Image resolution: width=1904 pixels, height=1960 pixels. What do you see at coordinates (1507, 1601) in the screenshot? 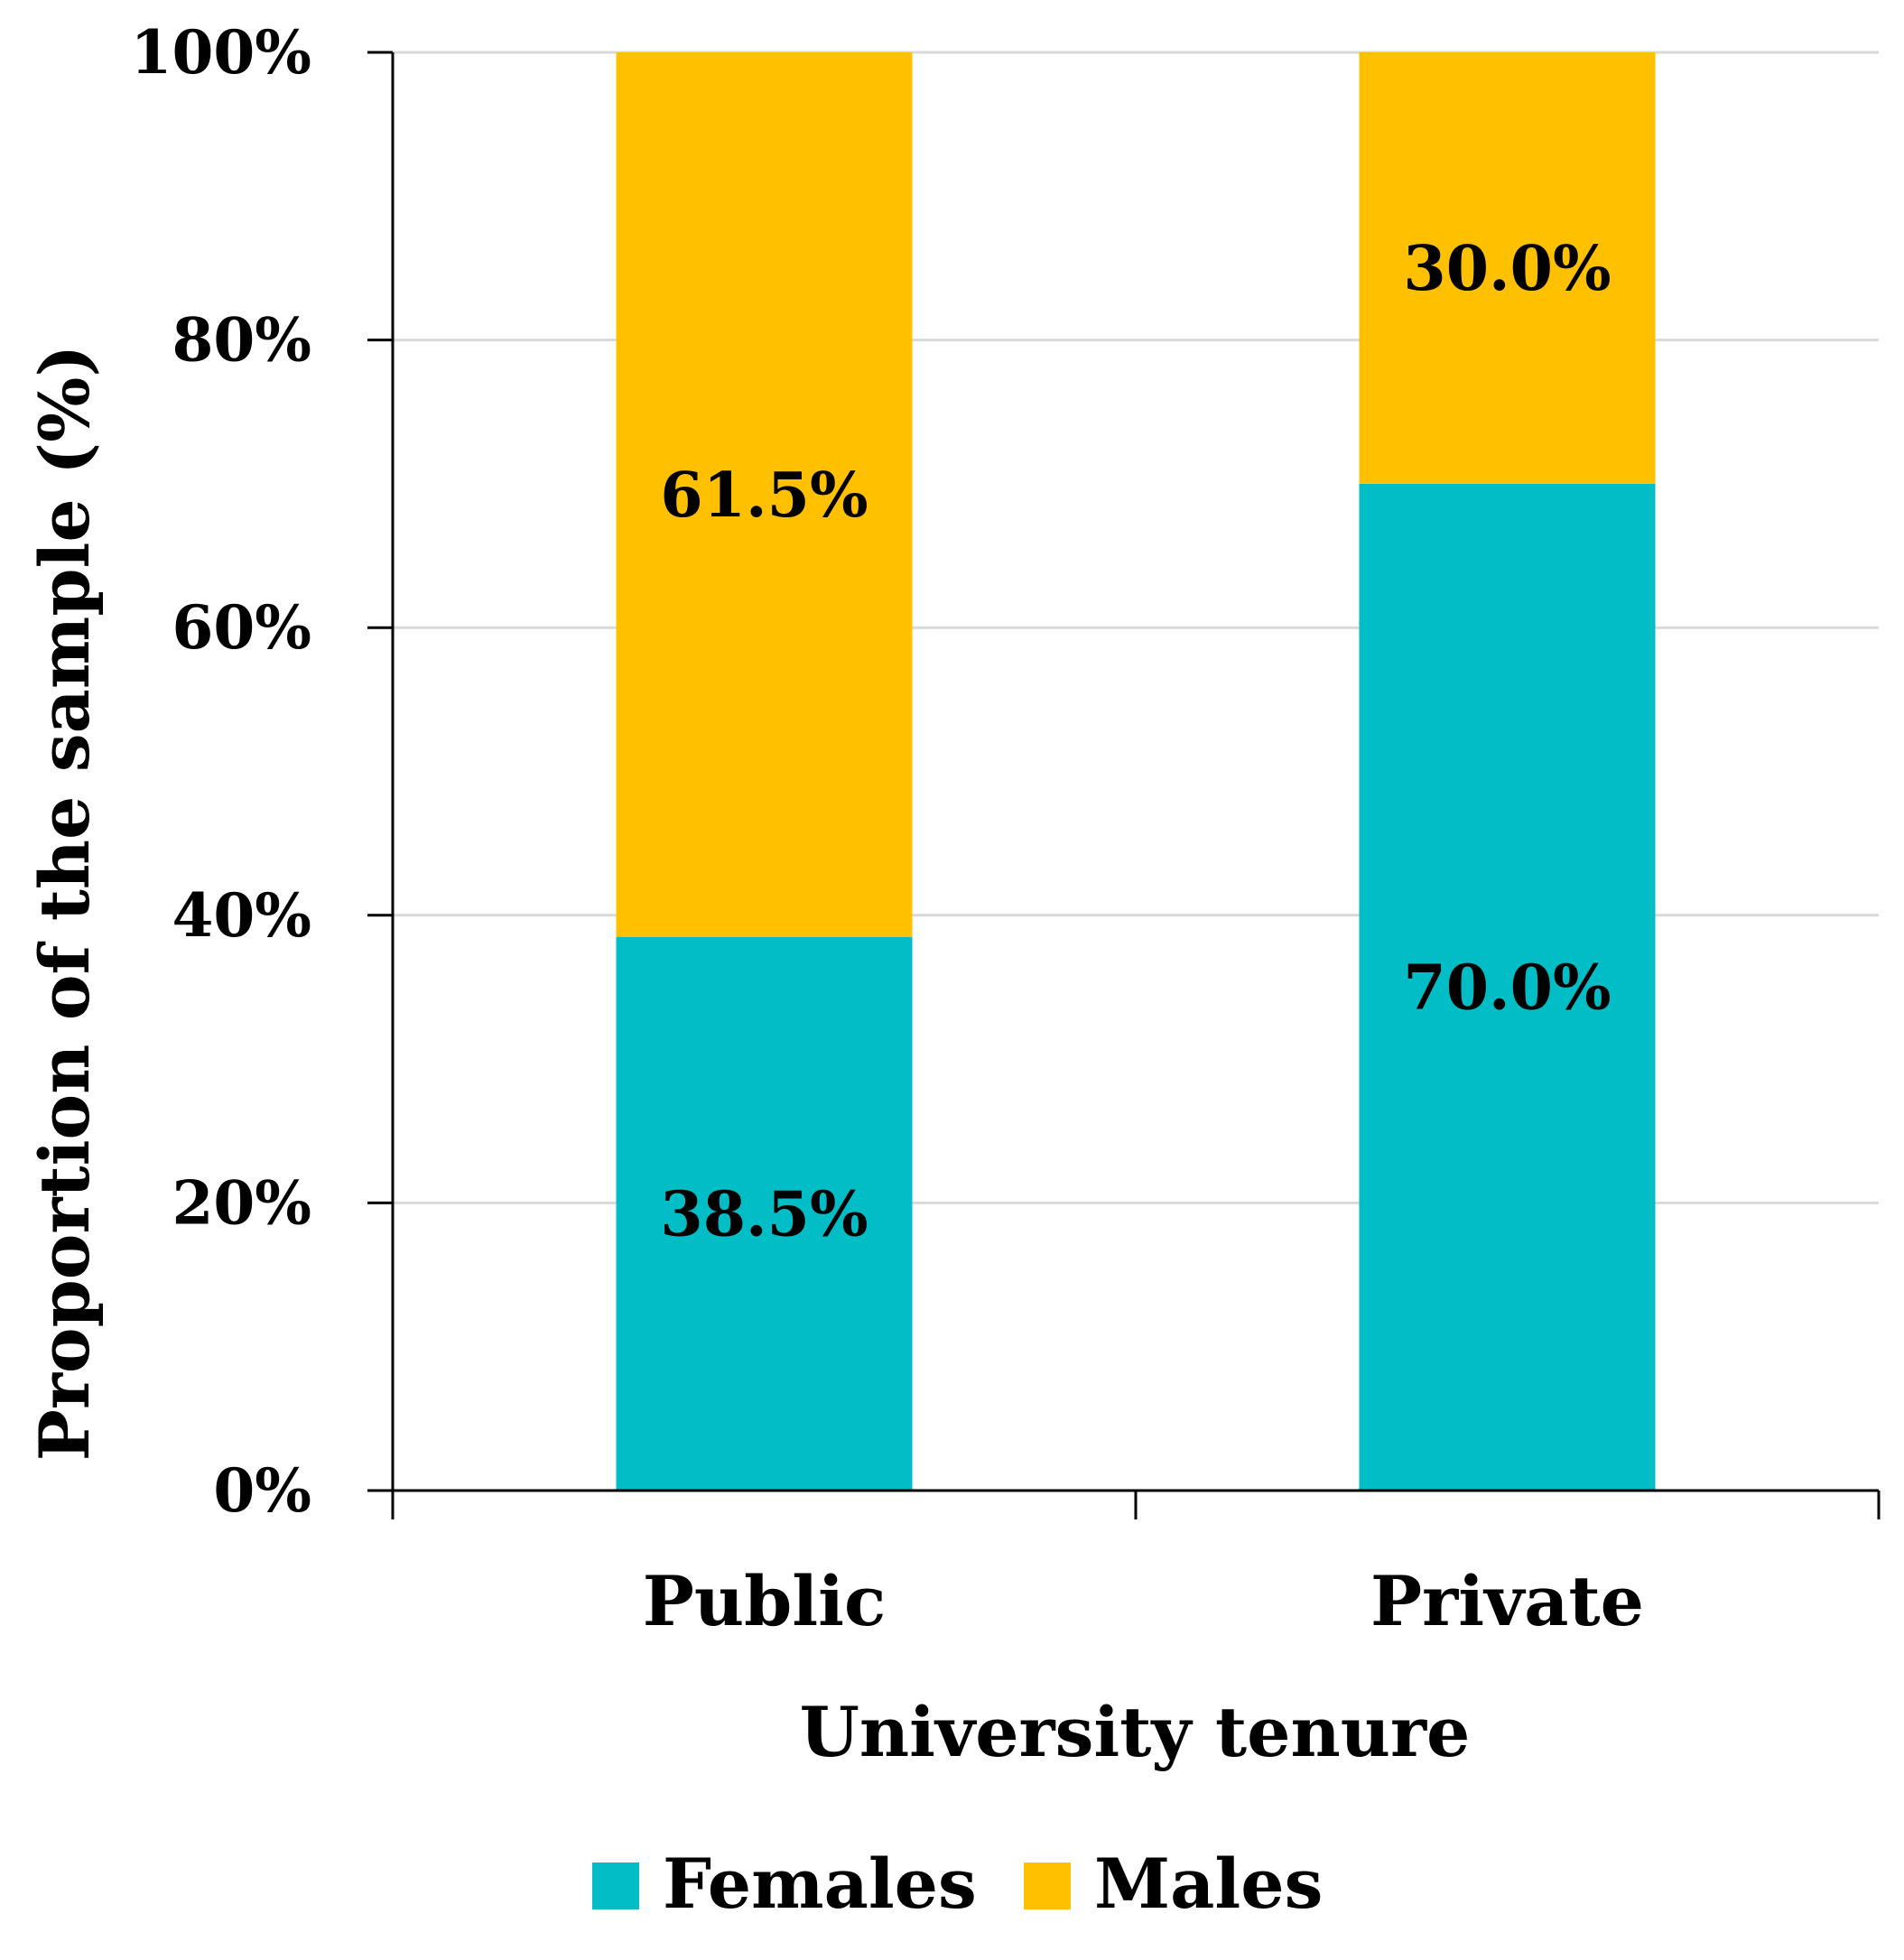
I see `x-category-label: Private` at bounding box center [1507, 1601].